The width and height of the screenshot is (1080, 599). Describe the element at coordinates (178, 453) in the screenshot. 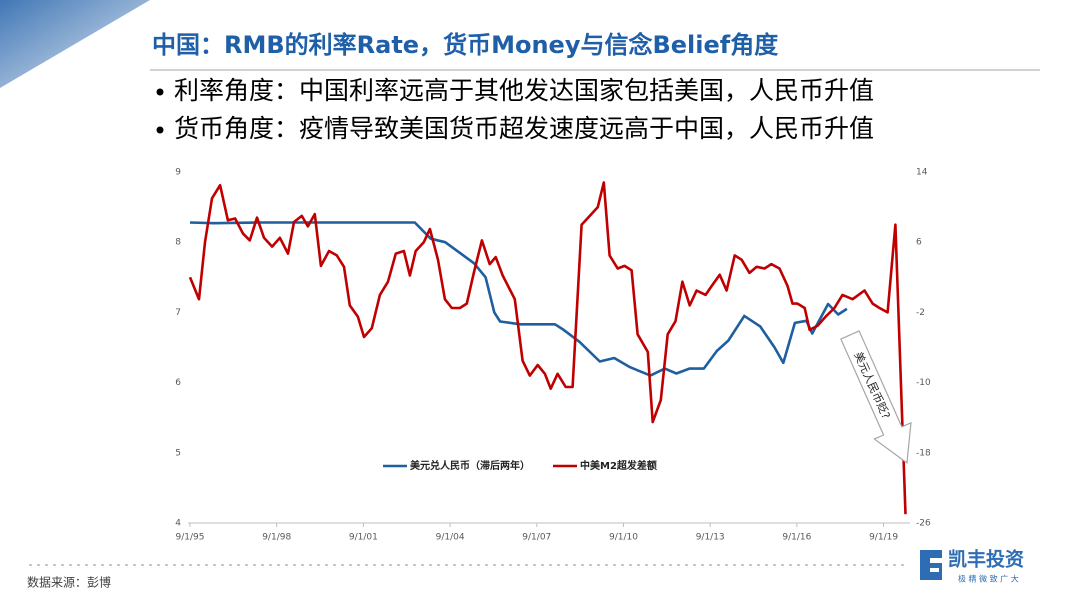

I see `y-tick-label: 5` at that location.